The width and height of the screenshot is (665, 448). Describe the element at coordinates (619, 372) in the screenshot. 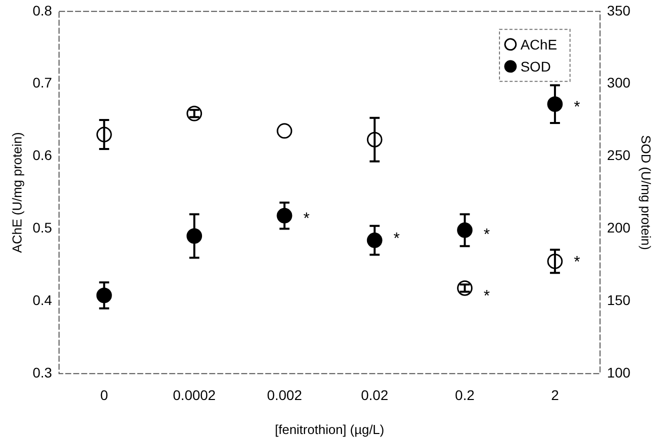

I see `y2-tick-label: 100` at that location.